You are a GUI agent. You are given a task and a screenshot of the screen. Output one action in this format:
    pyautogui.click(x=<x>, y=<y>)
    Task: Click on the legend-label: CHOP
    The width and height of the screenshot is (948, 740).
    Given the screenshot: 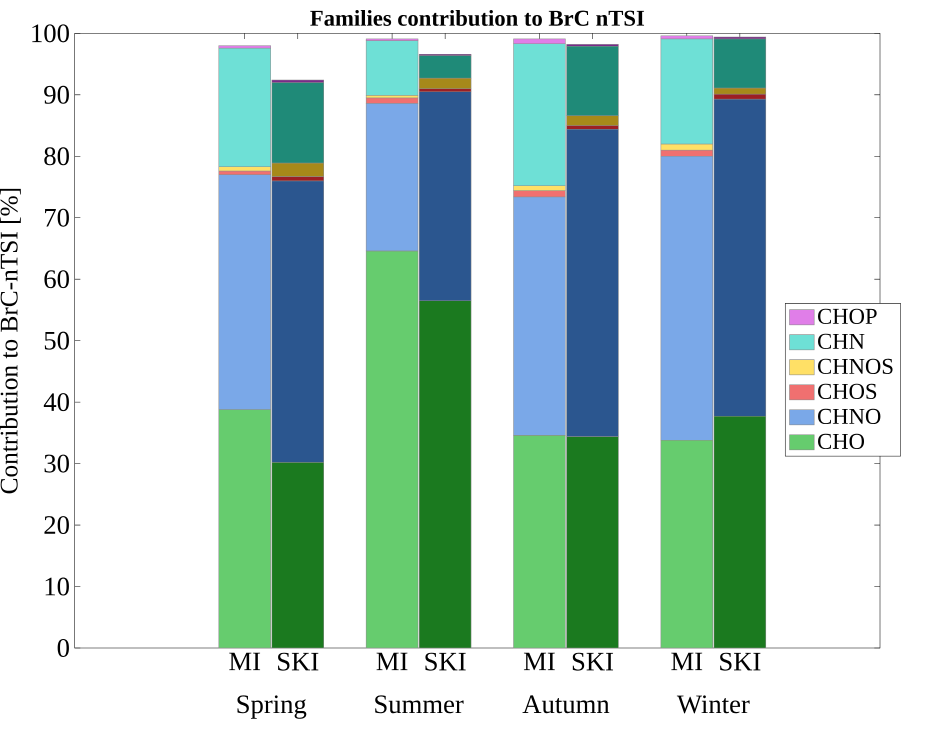 What is the action you would take?
    pyautogui.click(x=847, y=316)
    